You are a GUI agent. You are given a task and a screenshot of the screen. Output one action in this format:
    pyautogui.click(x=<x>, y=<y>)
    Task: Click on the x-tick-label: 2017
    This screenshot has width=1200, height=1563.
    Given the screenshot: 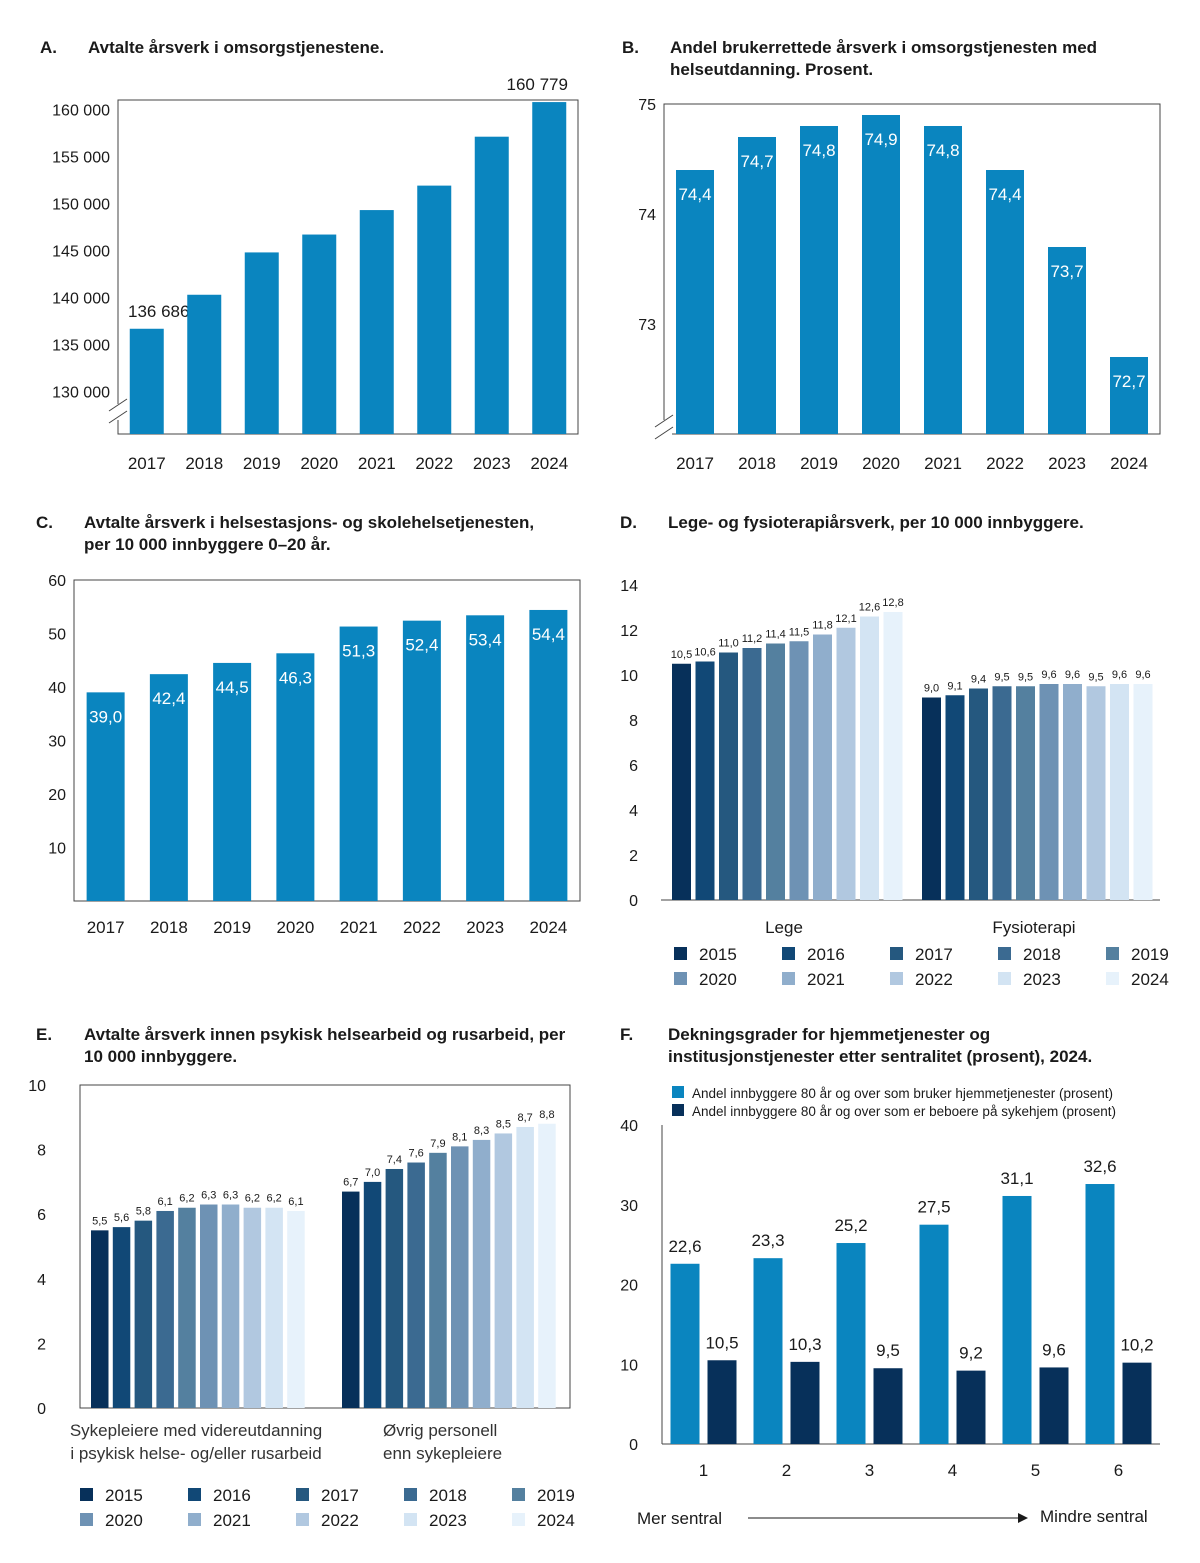 What is the action you would take?
    pyautogui.click(x=106, y=927)
    